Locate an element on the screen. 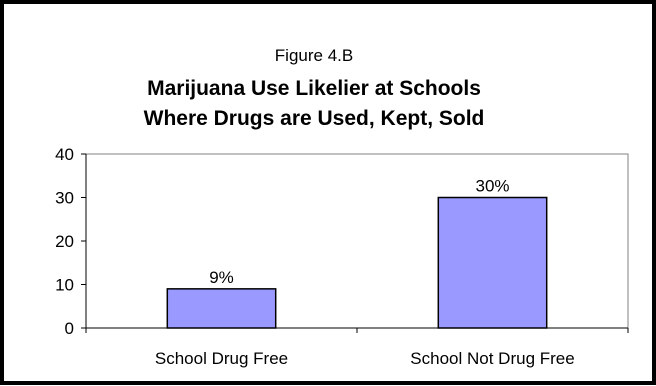  category-label: School Drug Free is located at coordinates (221, 358).